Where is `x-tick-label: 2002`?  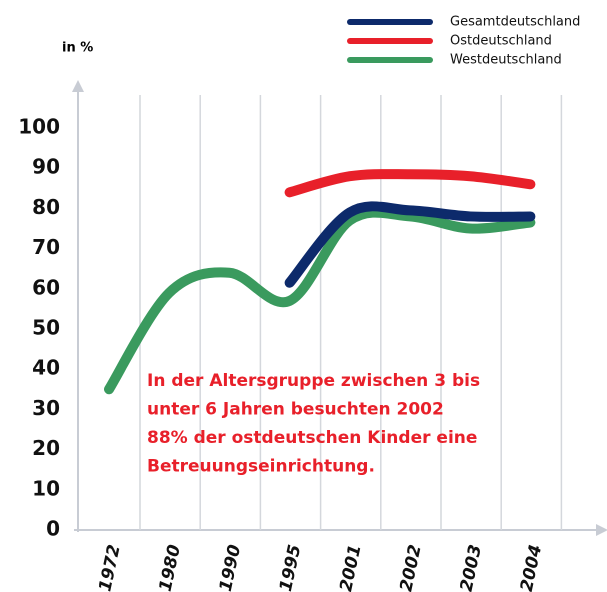 x-tick-label: 2002 is located at coordinates (410, 567).